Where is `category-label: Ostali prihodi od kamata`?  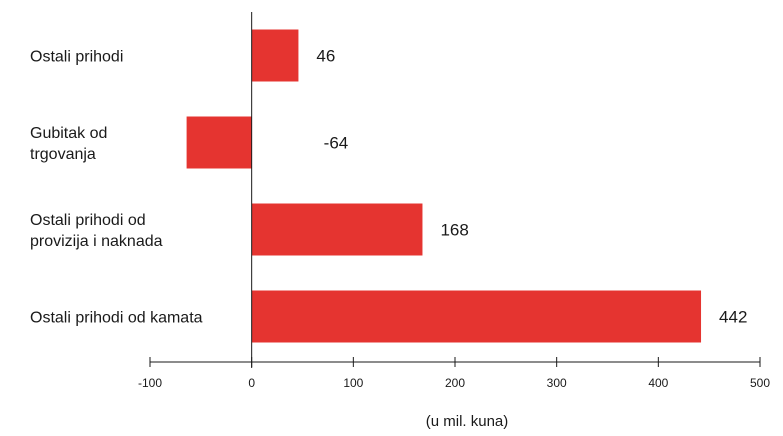
category-label: Ostali prihodi od kamata is located at coordinates (116, 318).